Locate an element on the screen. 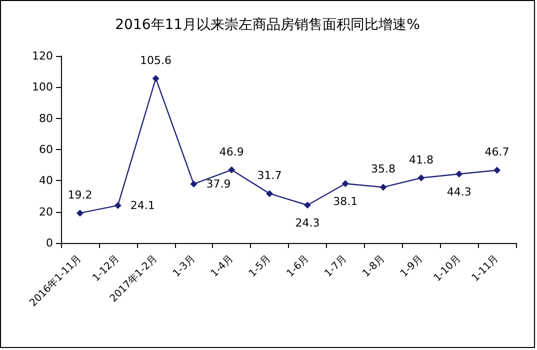  y-tick-label: 20 is located at coordinates (46, 211).